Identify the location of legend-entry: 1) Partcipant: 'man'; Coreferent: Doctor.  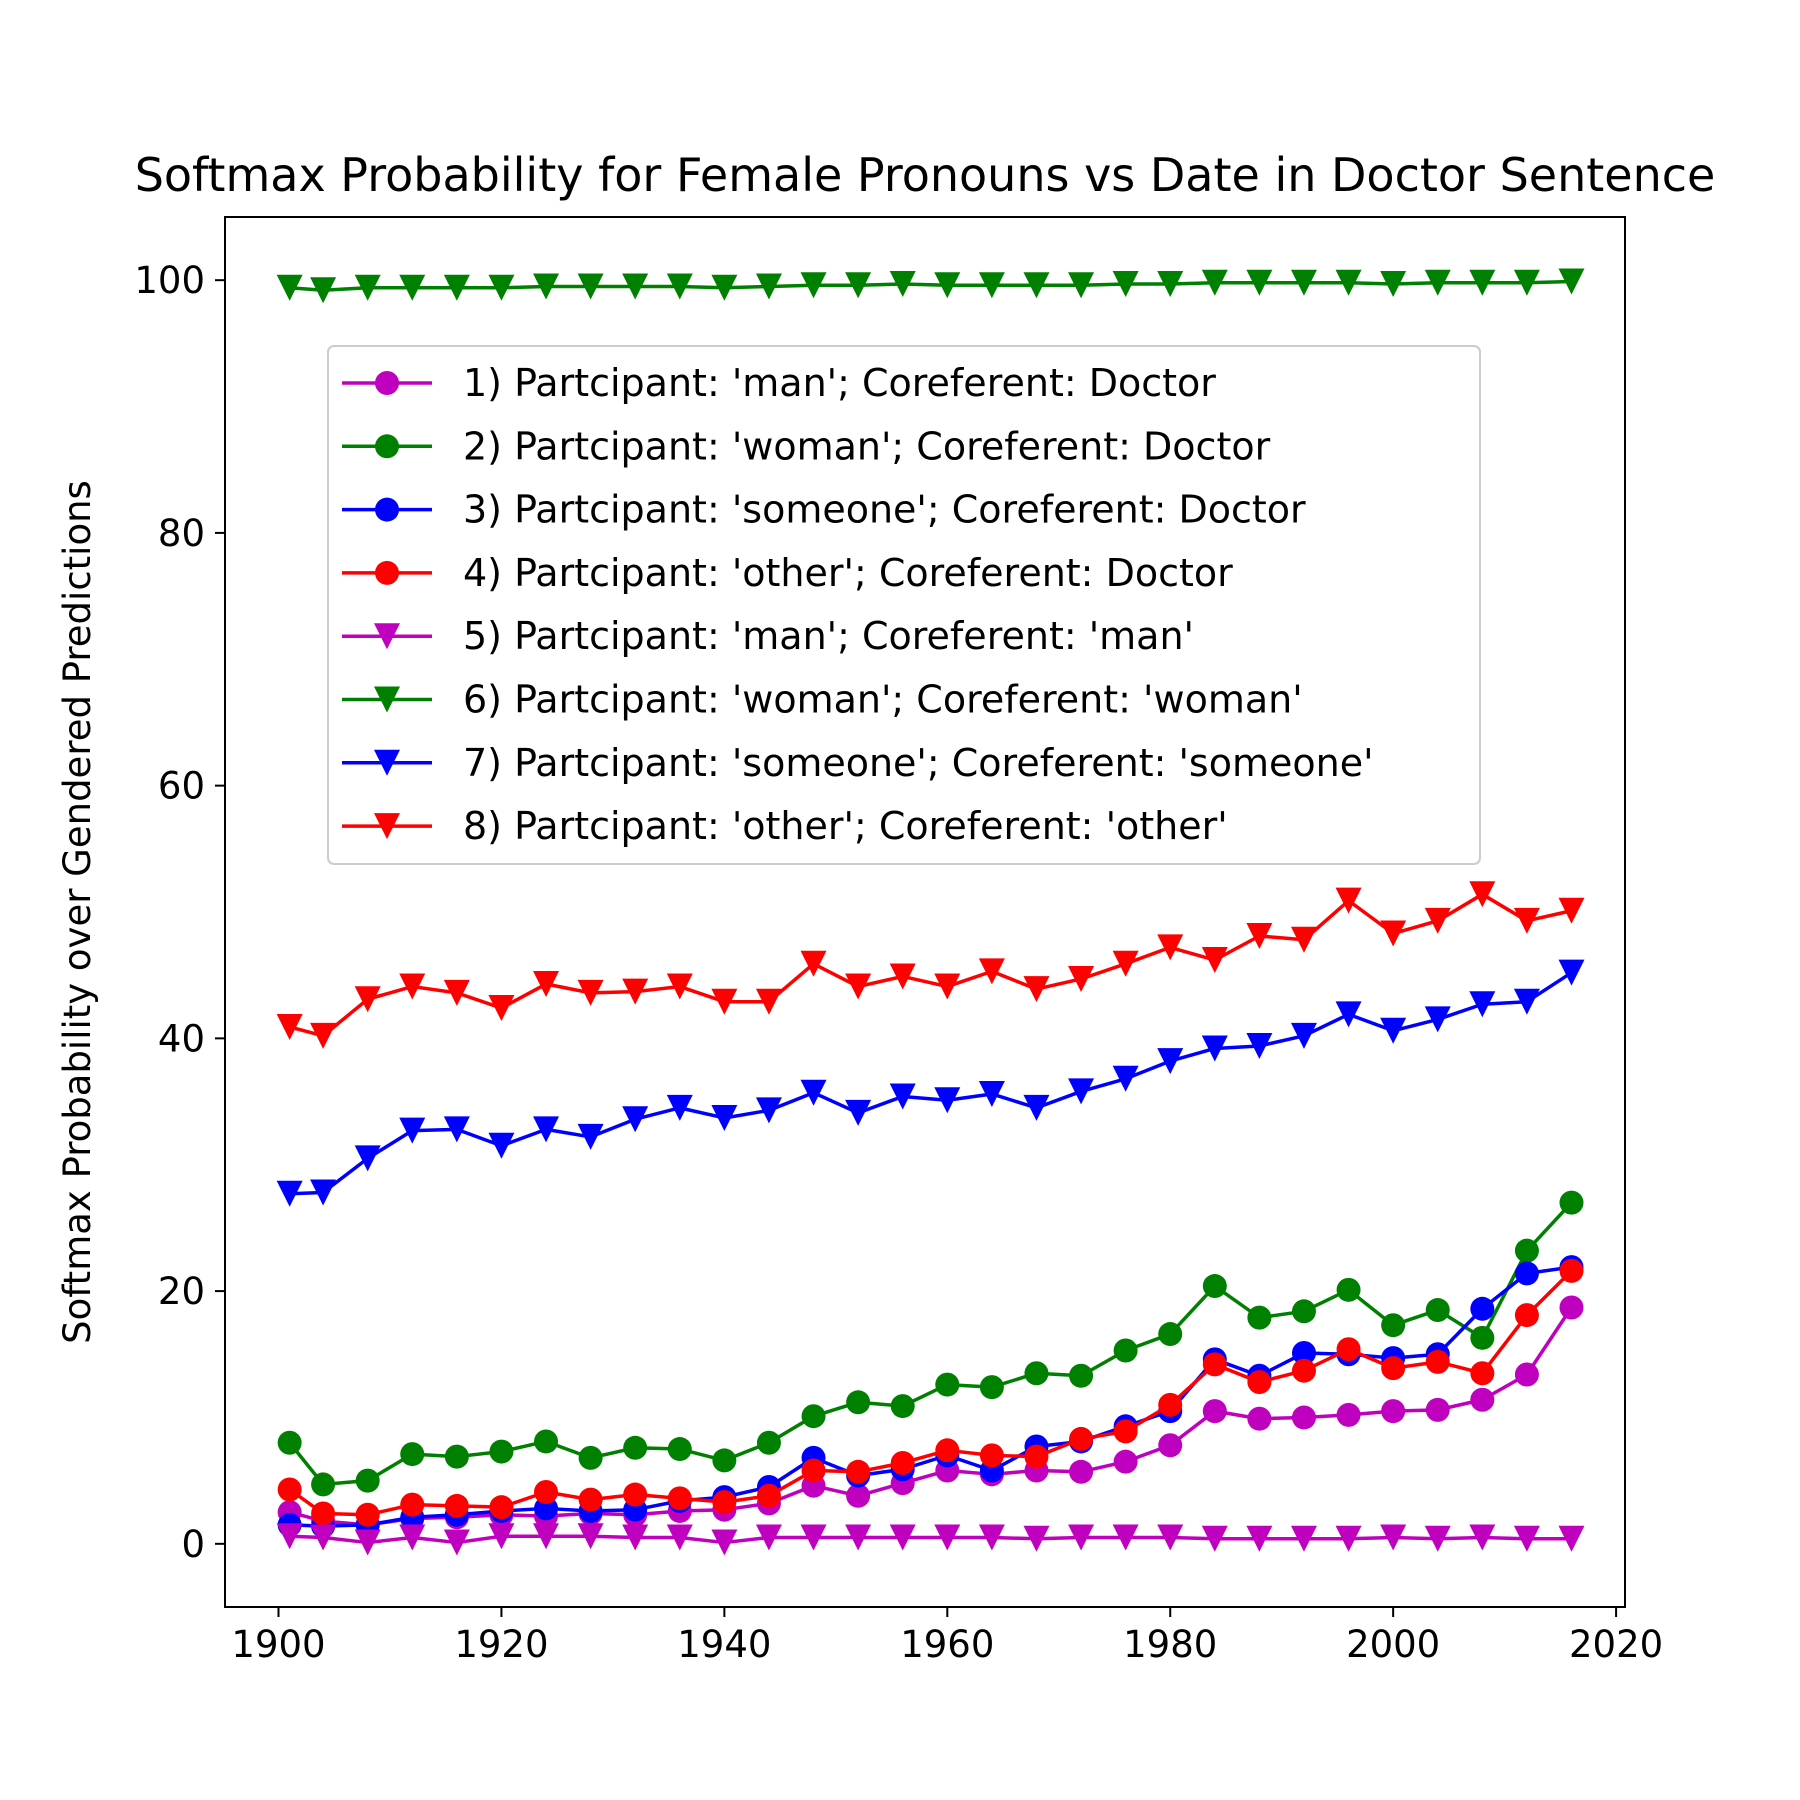
(779, 383).